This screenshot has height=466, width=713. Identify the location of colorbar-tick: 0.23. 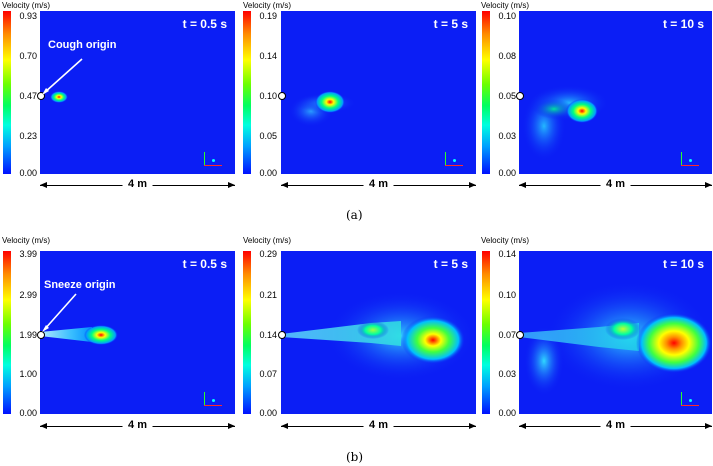
(28, 136).